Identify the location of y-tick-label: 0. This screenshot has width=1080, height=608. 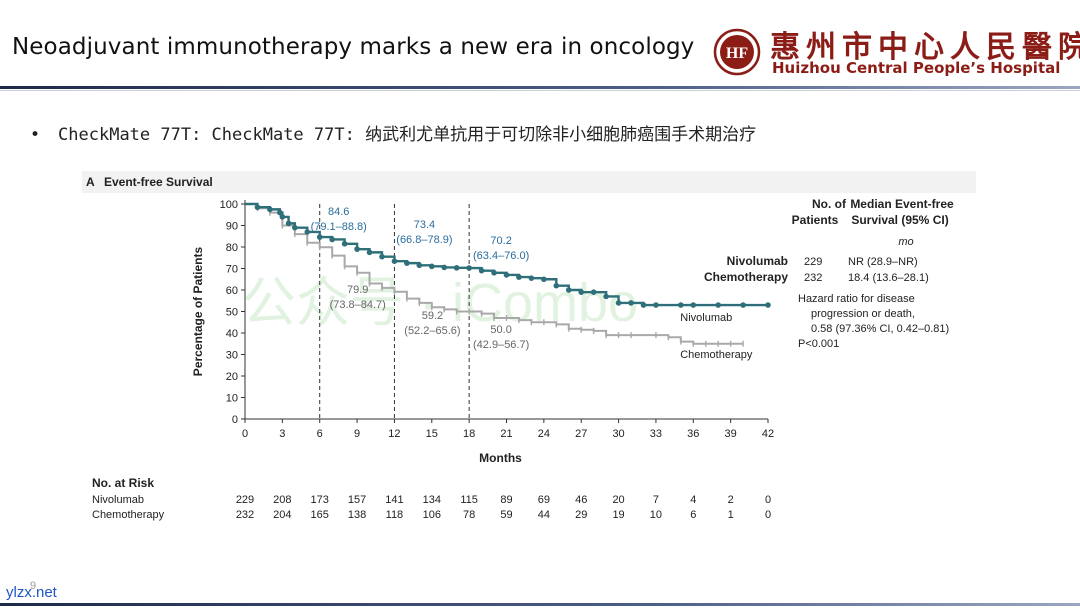
(235, 420).